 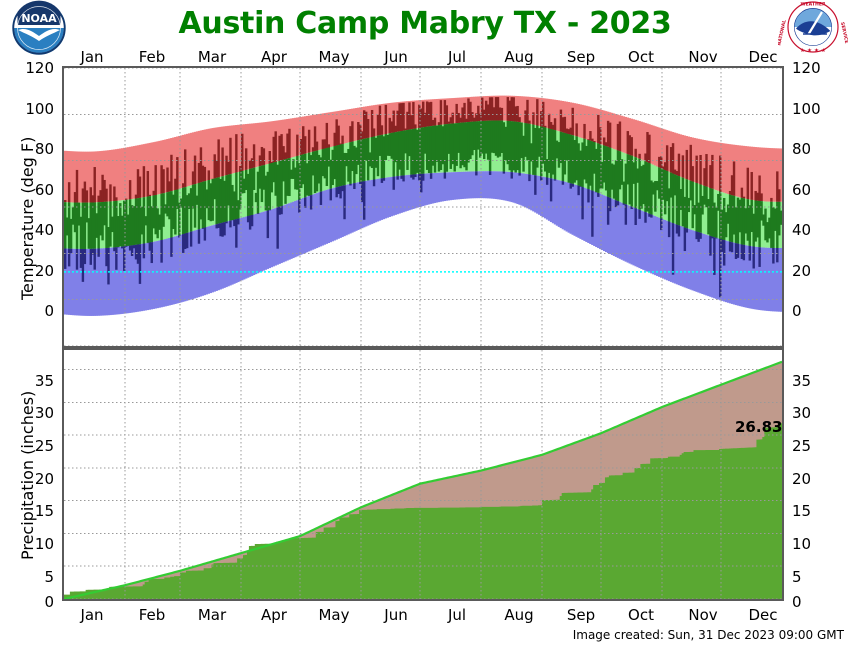 What do you see at coordinates (334, 57) in the screenshot?
I see `month-label-may-top: May` at bounding box center [334, 57].